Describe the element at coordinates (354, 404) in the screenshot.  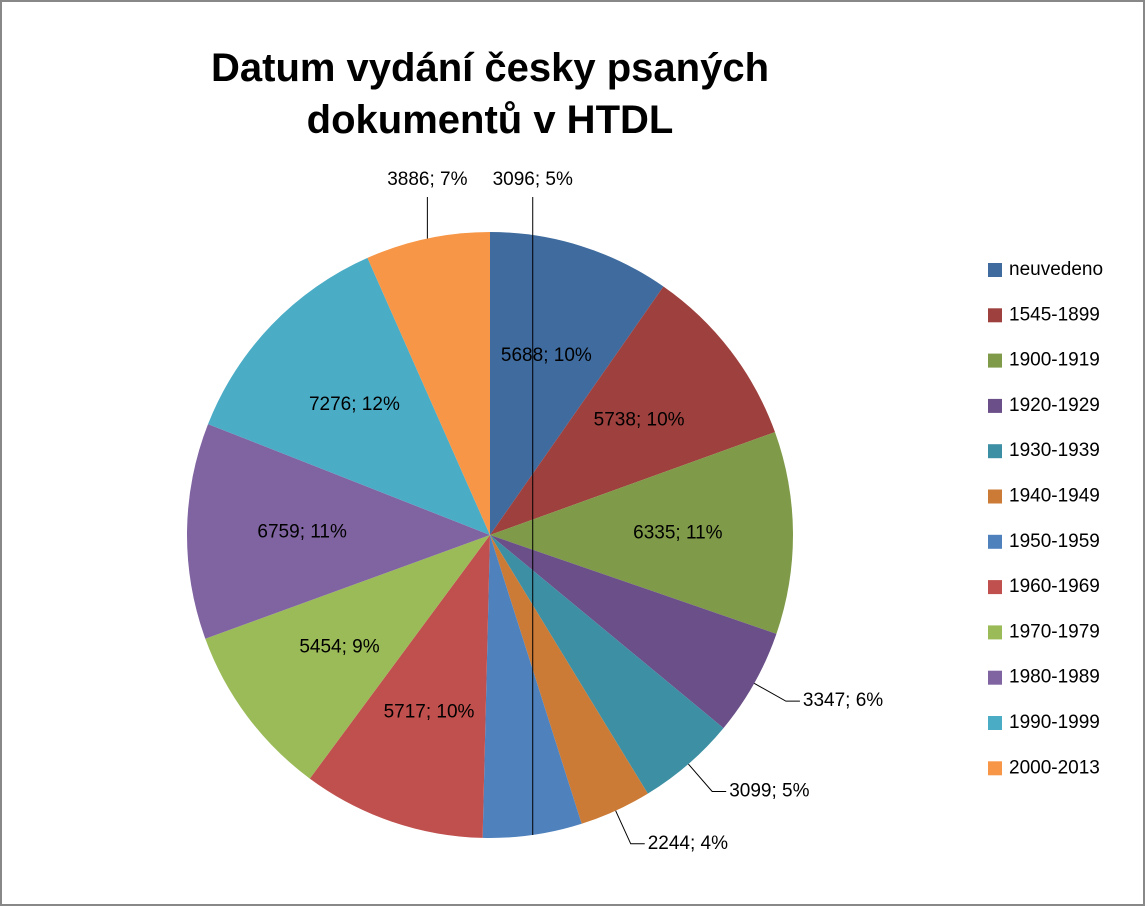
I see `data-label: 7276; 12%` at that location.